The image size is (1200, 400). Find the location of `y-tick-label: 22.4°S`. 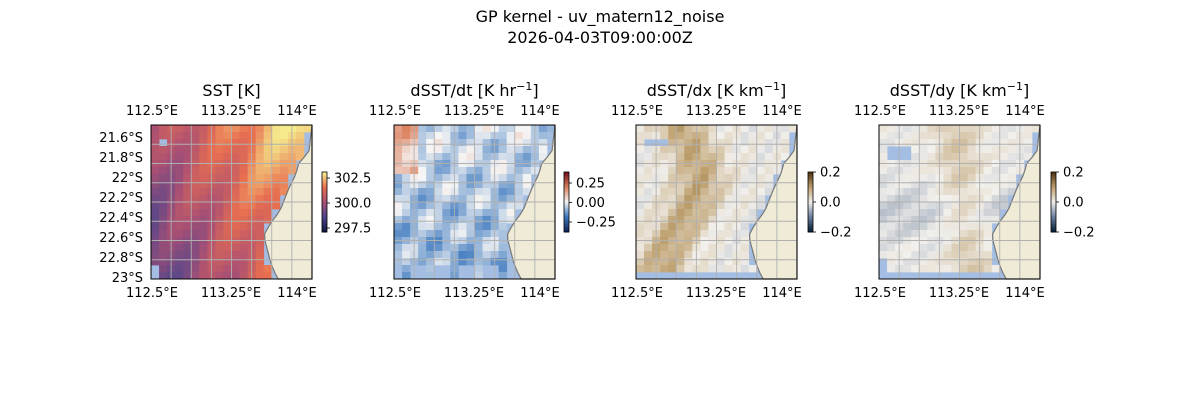

y-tick-label: 22.4°S is located at coordinates (121, 218).